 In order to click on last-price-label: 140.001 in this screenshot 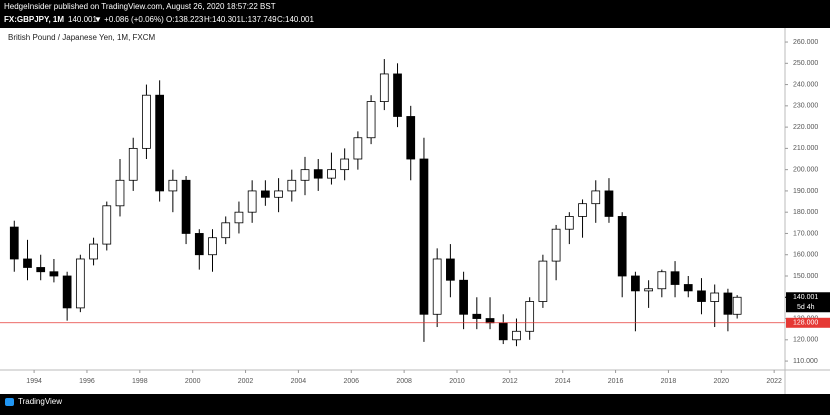, I will do `click(805, 297)`.